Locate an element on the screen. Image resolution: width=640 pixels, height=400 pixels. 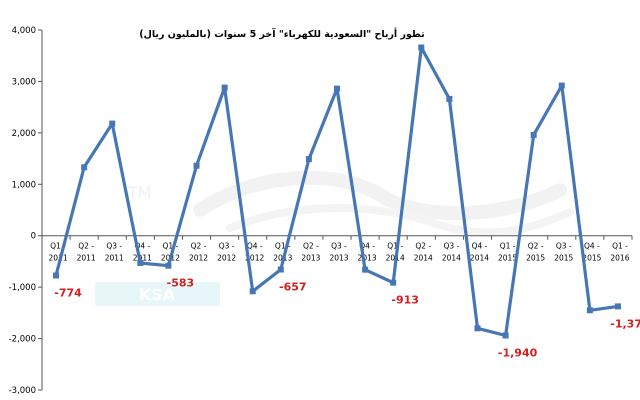
y-tick-label: 4,000 is located at coordinates (24, 31).